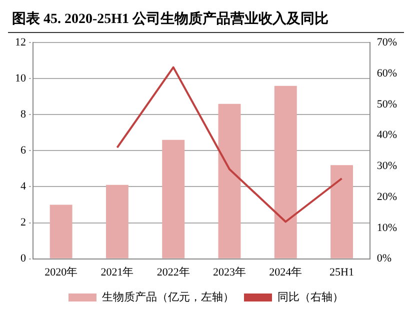 The height and width of the screenshot is (329, 412). I want to click on x-tick-label: 2023年, so click(229, 272).